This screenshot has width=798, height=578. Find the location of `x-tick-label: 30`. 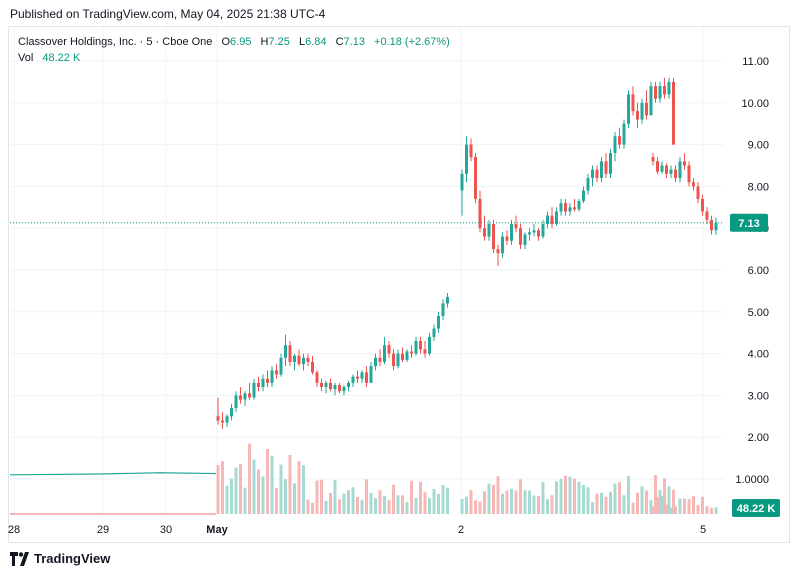

x-tick-label: 30 is located at coordinates (166, 530).